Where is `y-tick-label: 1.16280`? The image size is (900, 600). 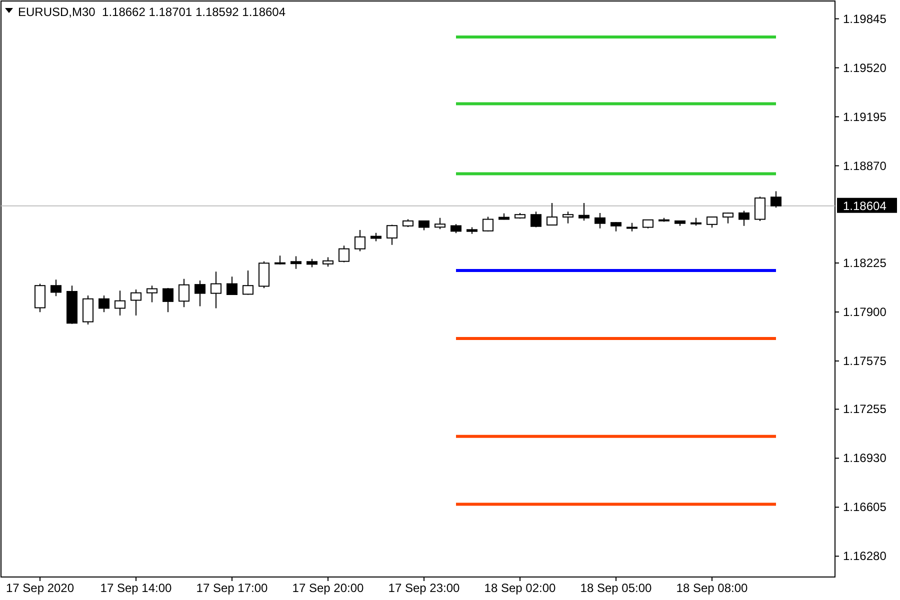
y-tick-label: 1.16280 is located at coordinates (865, 556).